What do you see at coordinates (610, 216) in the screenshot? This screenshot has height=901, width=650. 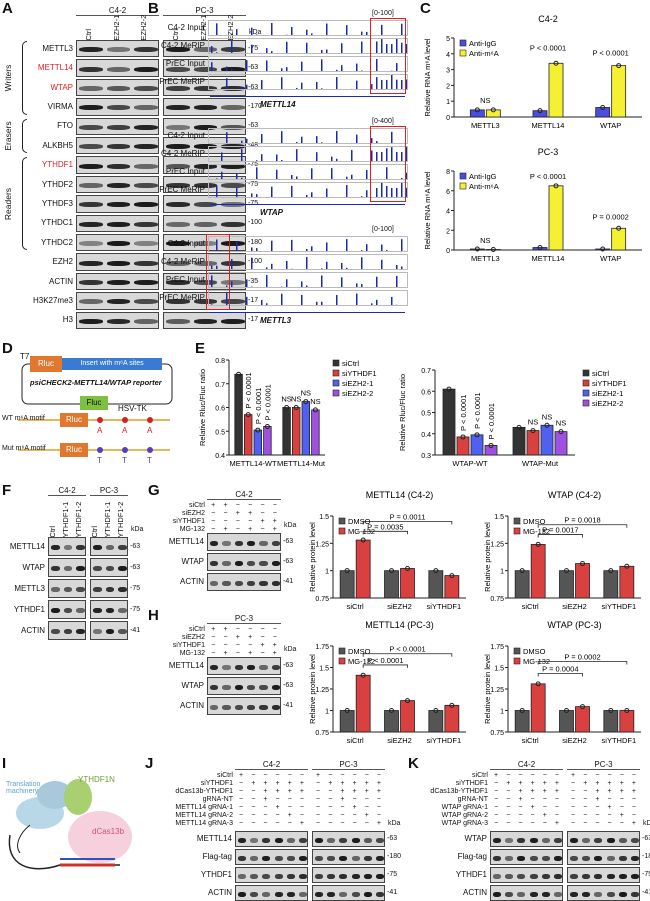 I see `p-value-annotation: P = 0.0002` at bounding box center [610, 216].